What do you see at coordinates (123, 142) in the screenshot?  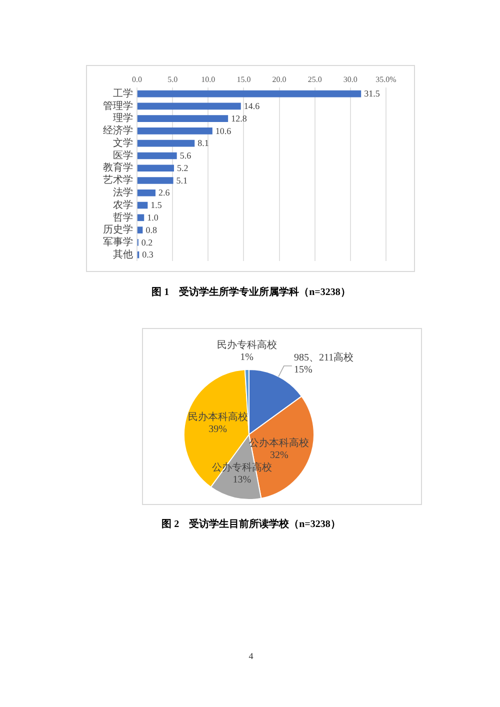 I see `y-tick-label: 文学` at bounding box center [123, 142].